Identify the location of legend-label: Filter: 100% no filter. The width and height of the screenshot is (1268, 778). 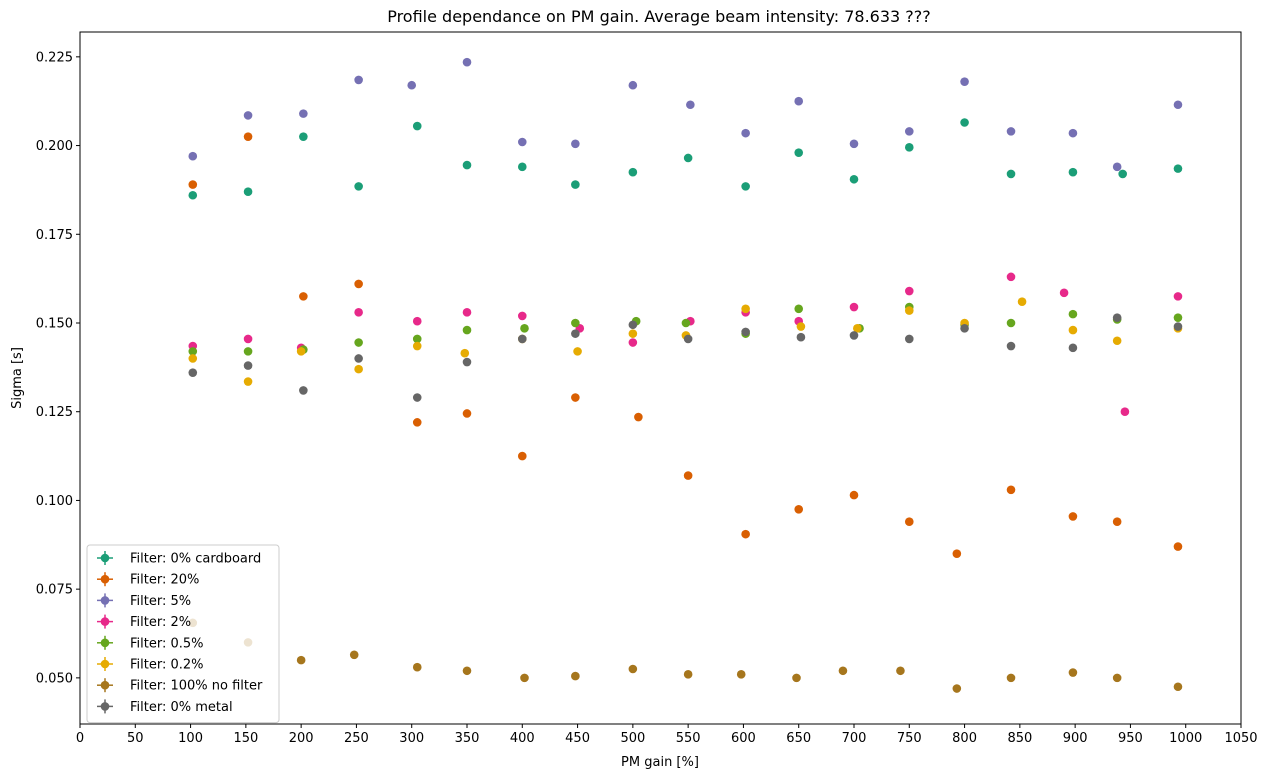
(196, 686).